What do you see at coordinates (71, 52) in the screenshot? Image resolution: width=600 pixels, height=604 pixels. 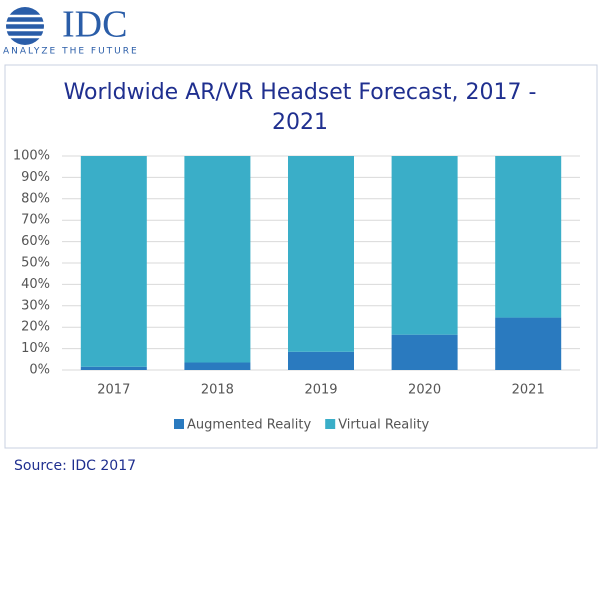 I see `logo-tagline: ANALYZE THE FUTURE` at bounding box center [71, 52].